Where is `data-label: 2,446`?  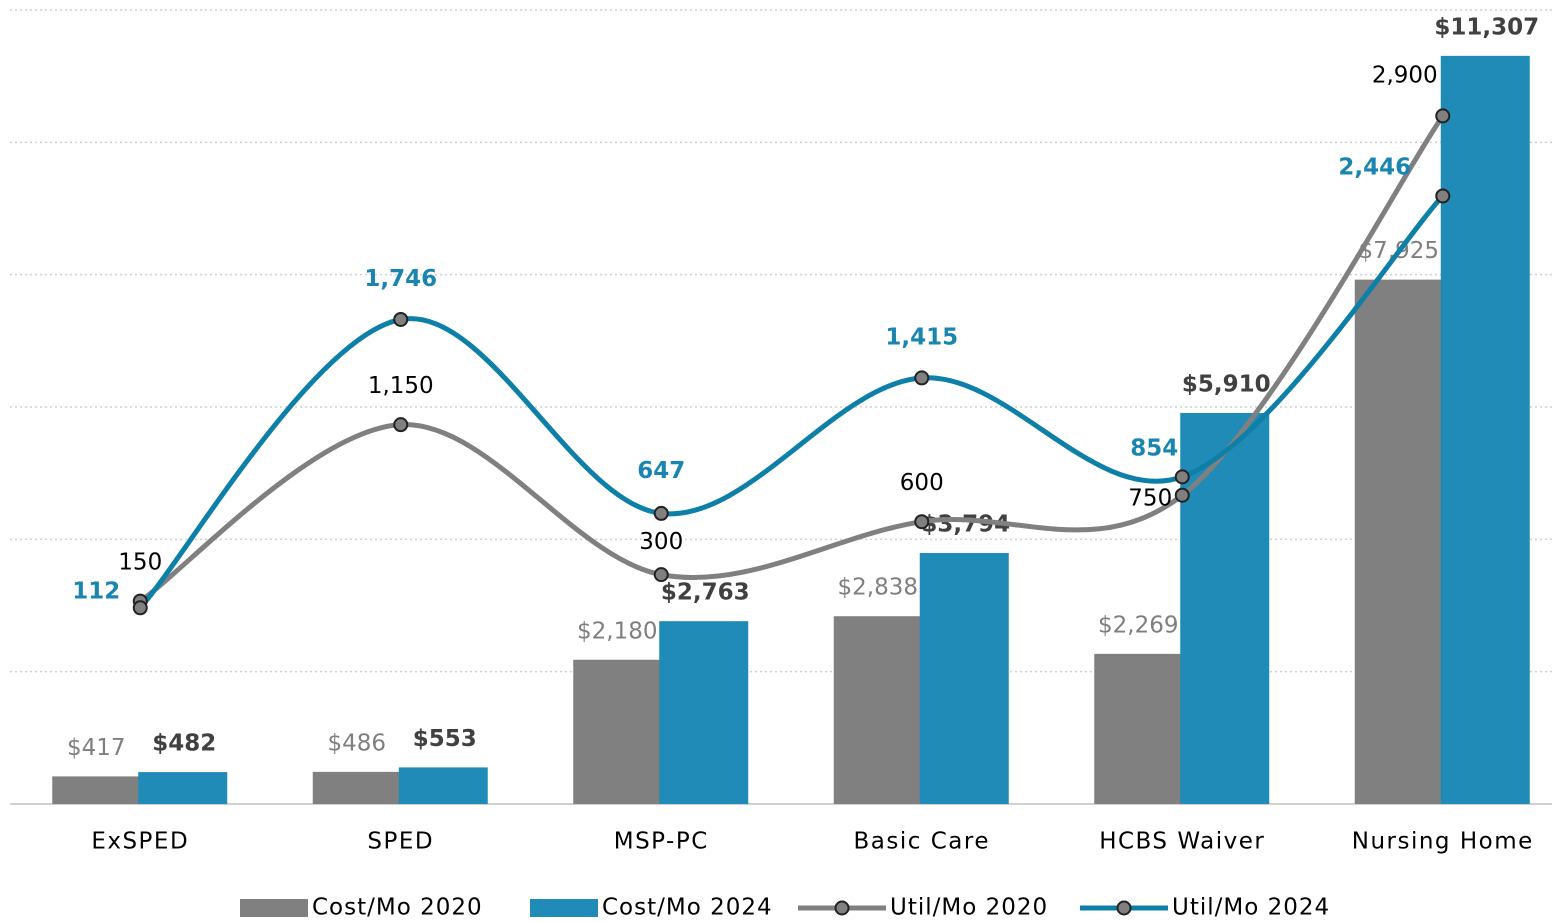 data-label: 2,446 is located at coordinates (1374, 167).